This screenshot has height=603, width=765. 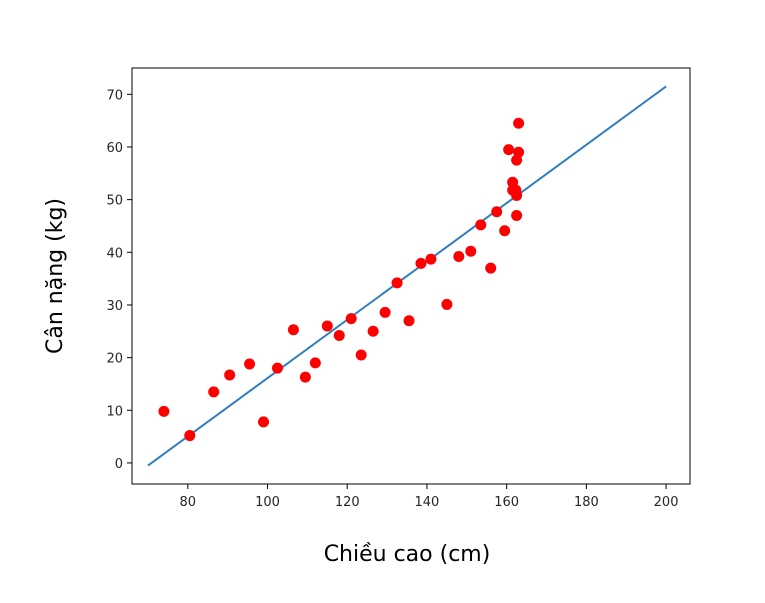 I want to click on x-tick-label: 200, so click(x=666, y=502).